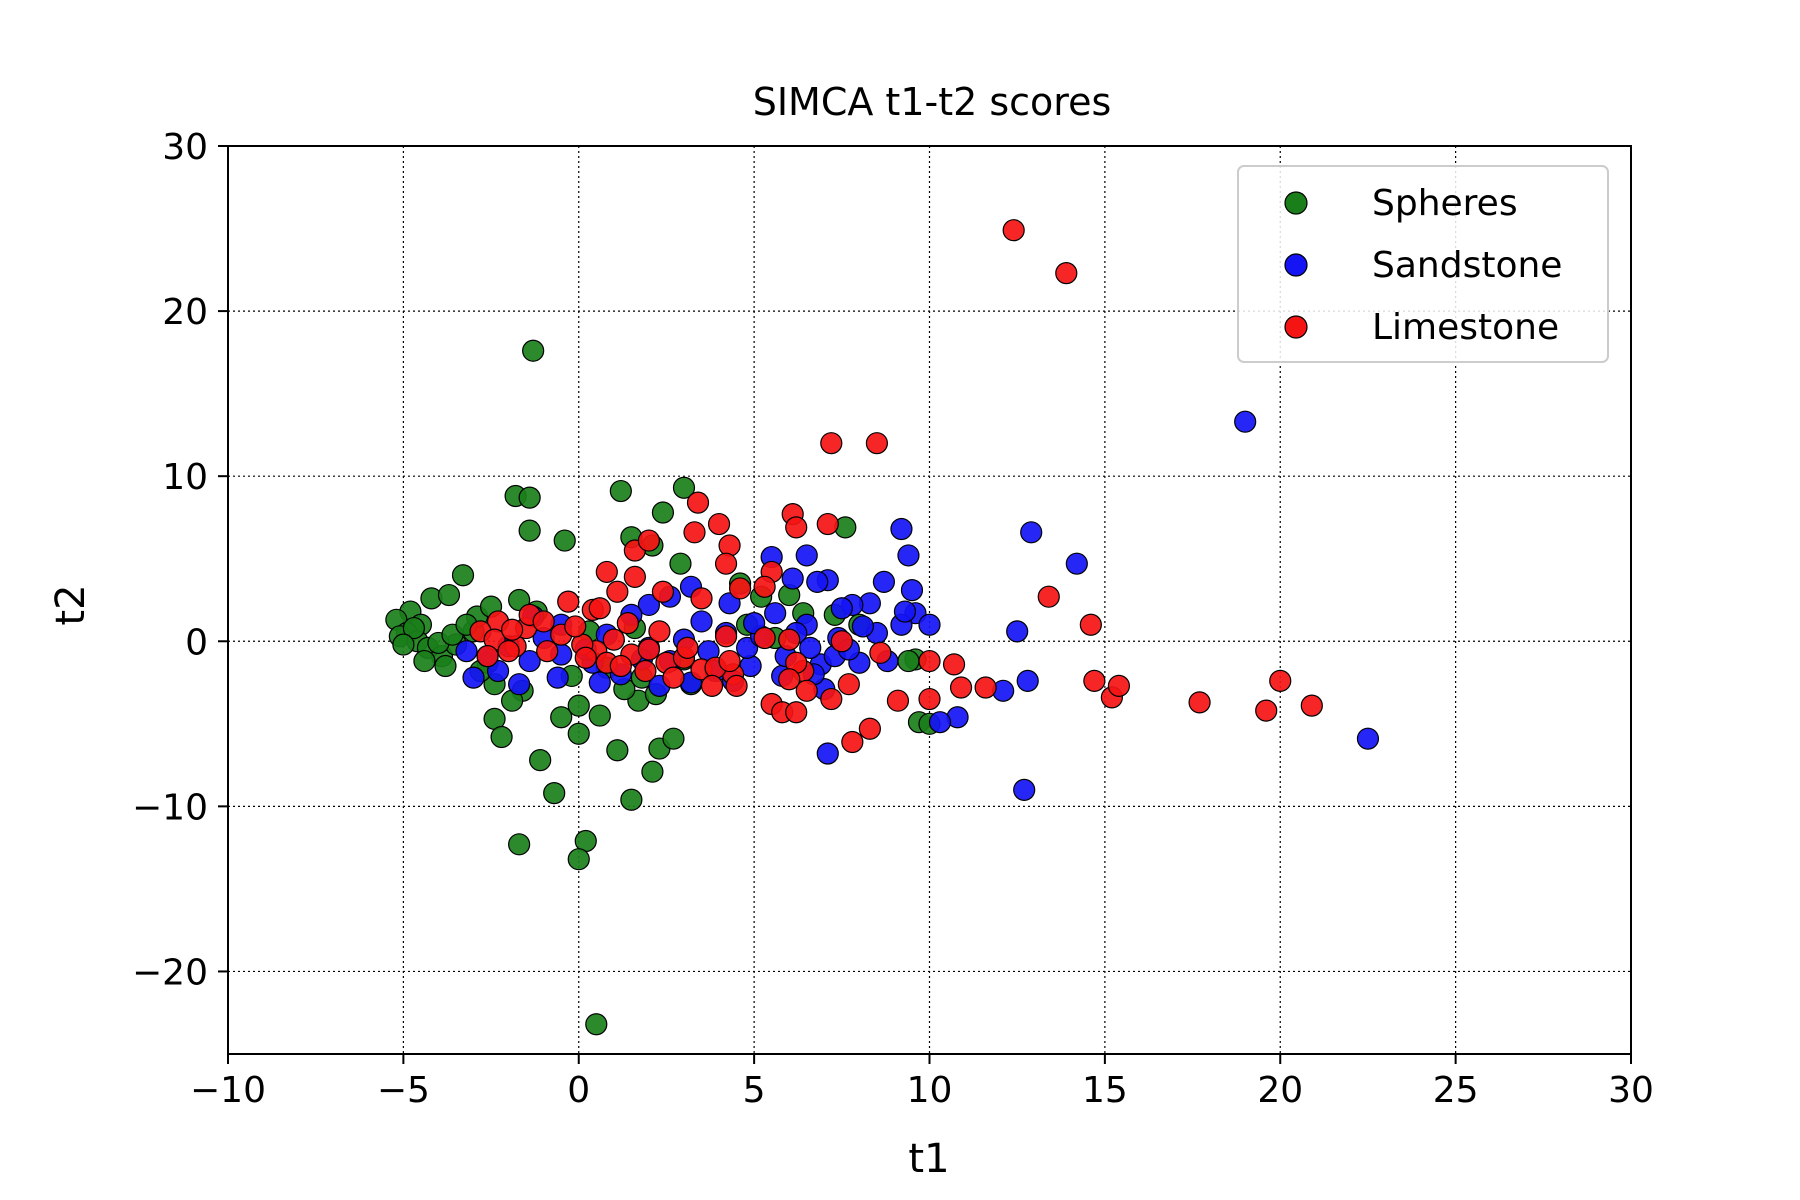 Image resolution: width=1800 pixels, height=1200 pixels. Describe the element at coordinates (403, 1090) in the screenshot. I see `x-tick-label: −5` at that location.